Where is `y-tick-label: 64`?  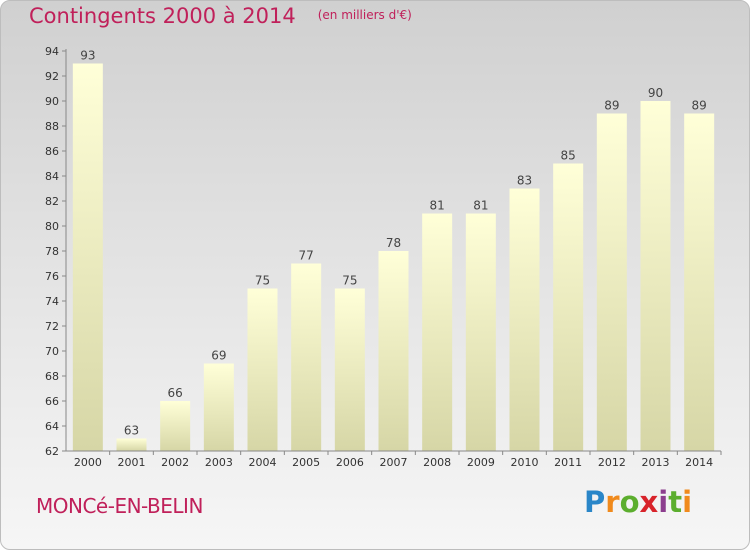 y-tick-label: 64 is located at coordinates (52, 426).